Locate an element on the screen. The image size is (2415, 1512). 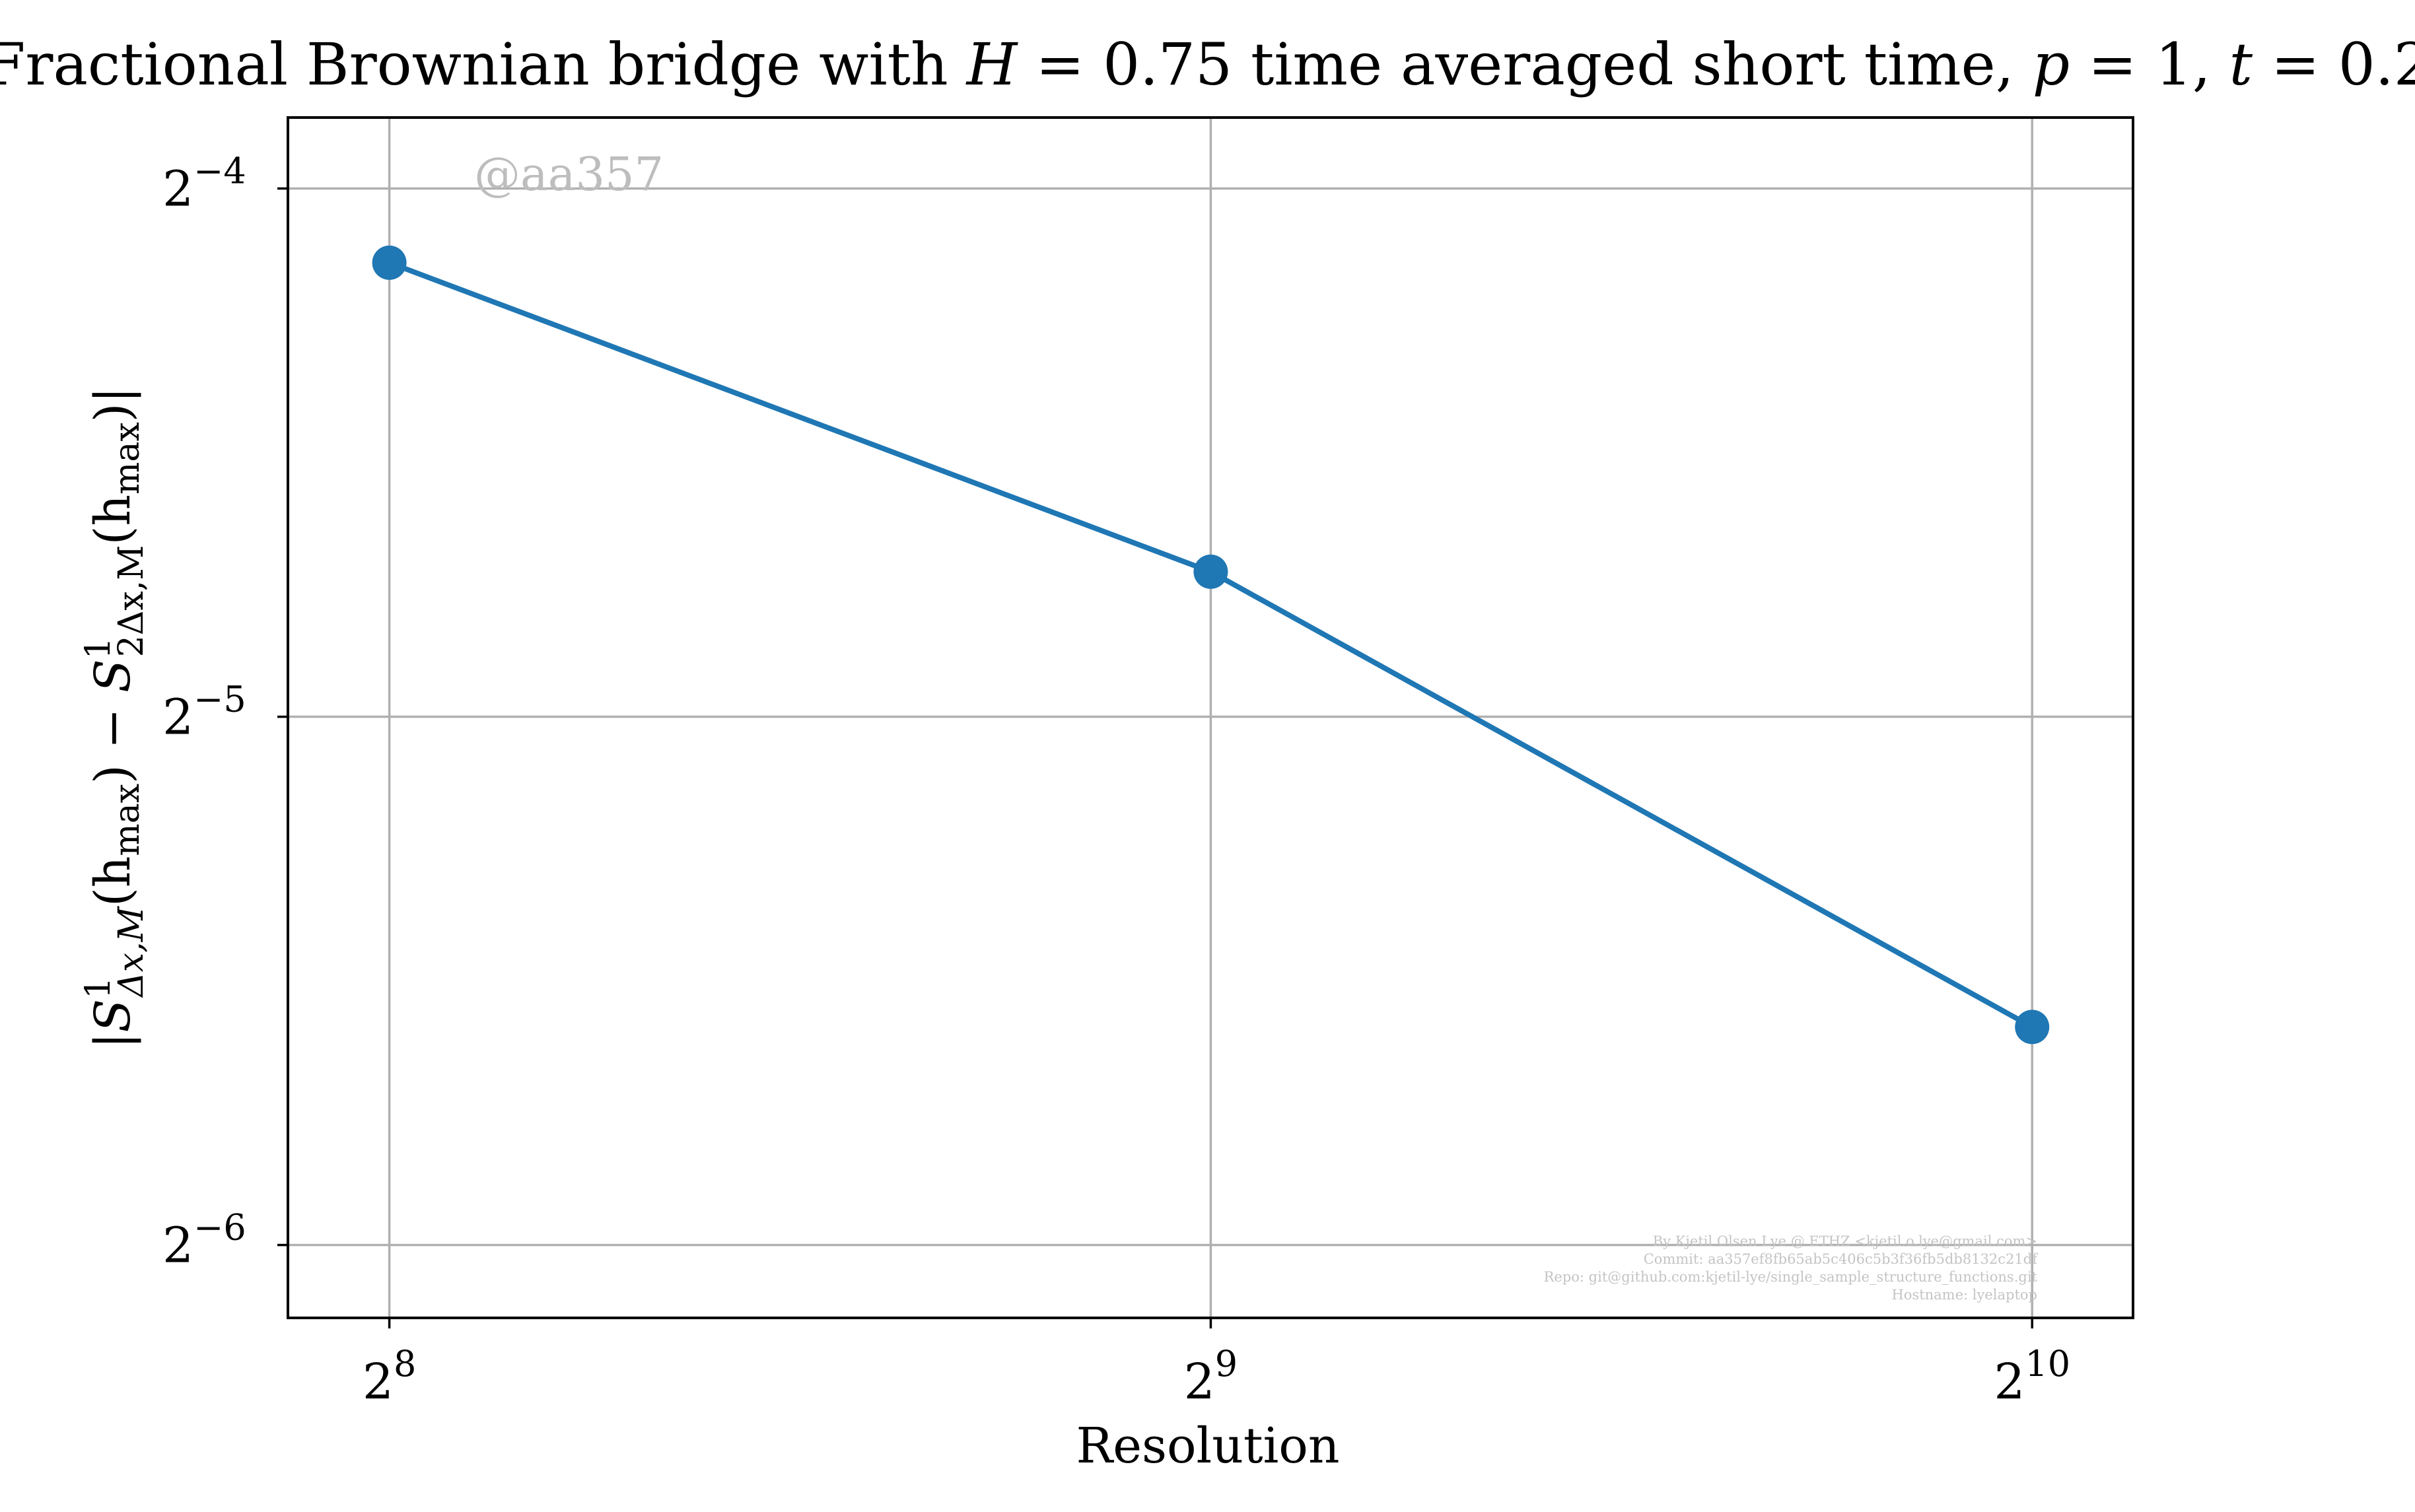
title-var-t: t is located at coordinates (2241, 64).